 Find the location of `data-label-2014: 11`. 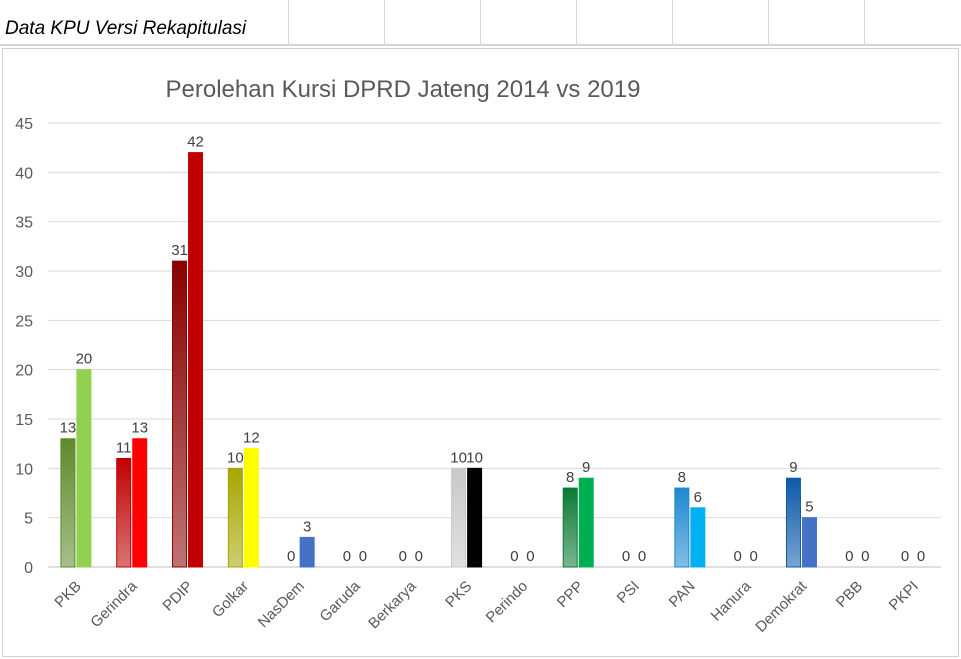

data-label-2014: 11 is located at coordinates (124, 447).